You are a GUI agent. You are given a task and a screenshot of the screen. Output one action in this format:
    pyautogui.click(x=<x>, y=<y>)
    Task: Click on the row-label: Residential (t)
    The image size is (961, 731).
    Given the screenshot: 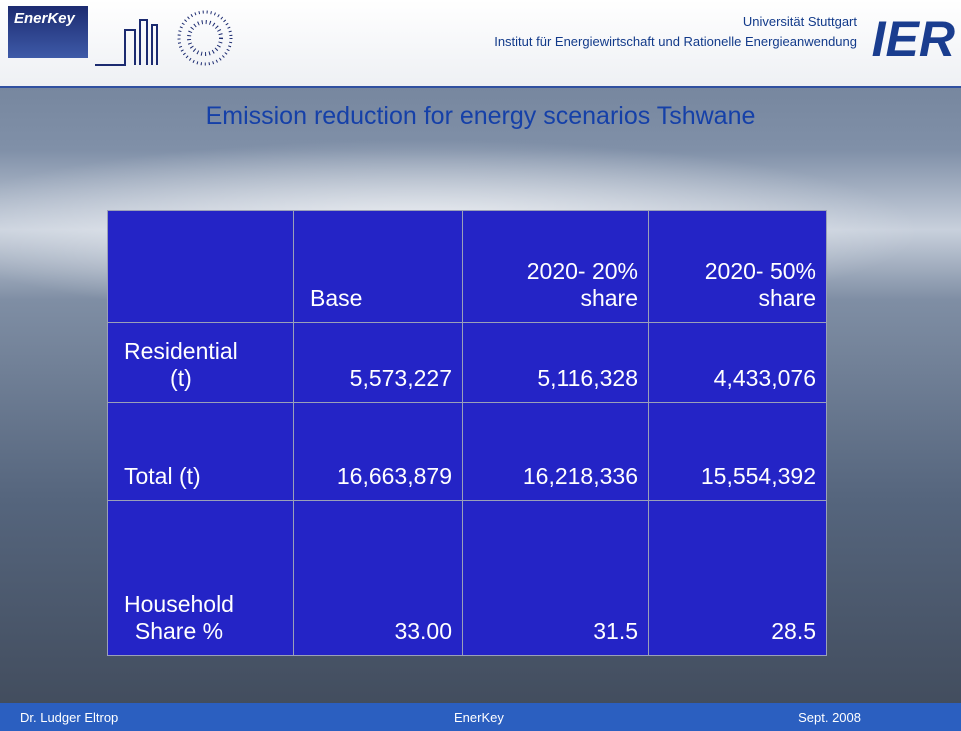 What is the action you would take?
    pyautogui.click(x=181, y=364)
    